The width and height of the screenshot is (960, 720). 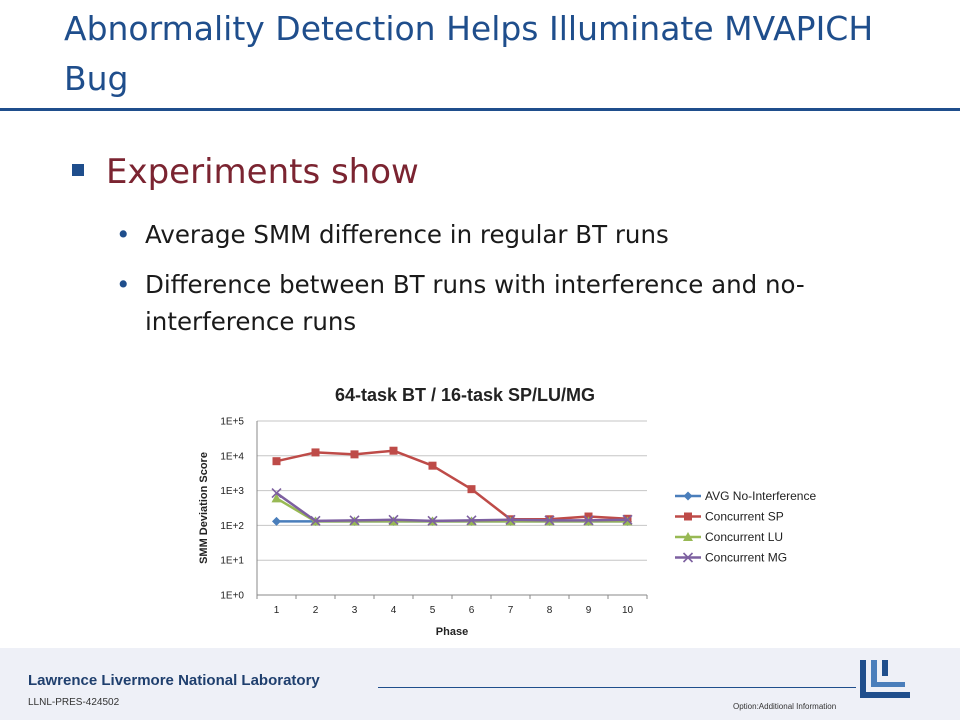 What do you see at coordinates (316, 610) in the screenshot?
I see `x-tick-label: 2` at bounding box center [316, 610].